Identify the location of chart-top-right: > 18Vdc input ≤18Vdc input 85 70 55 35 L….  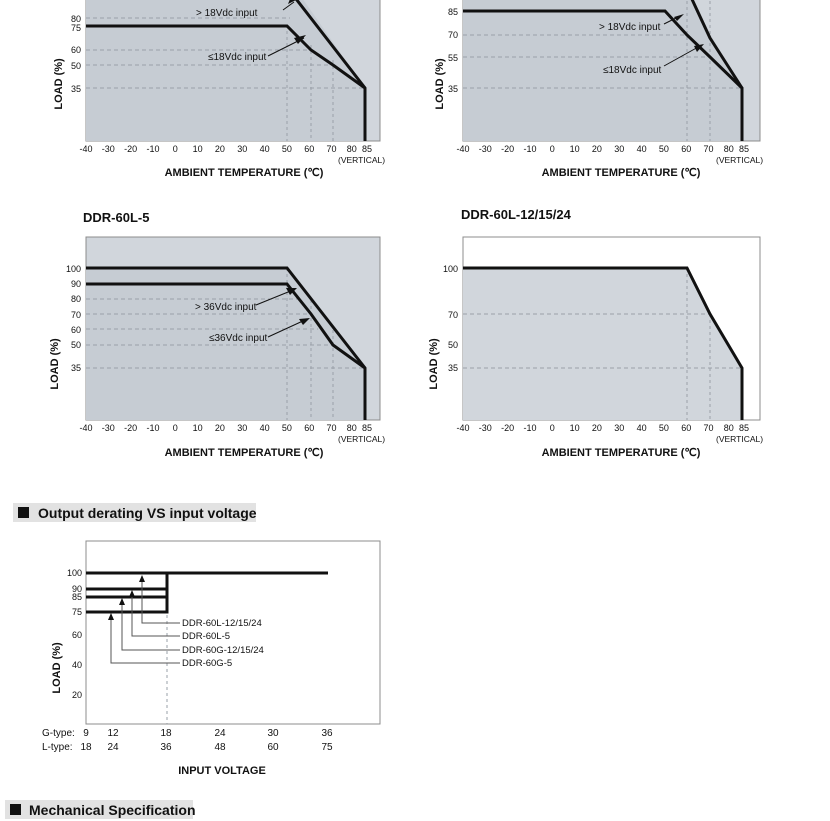
(598, 89).